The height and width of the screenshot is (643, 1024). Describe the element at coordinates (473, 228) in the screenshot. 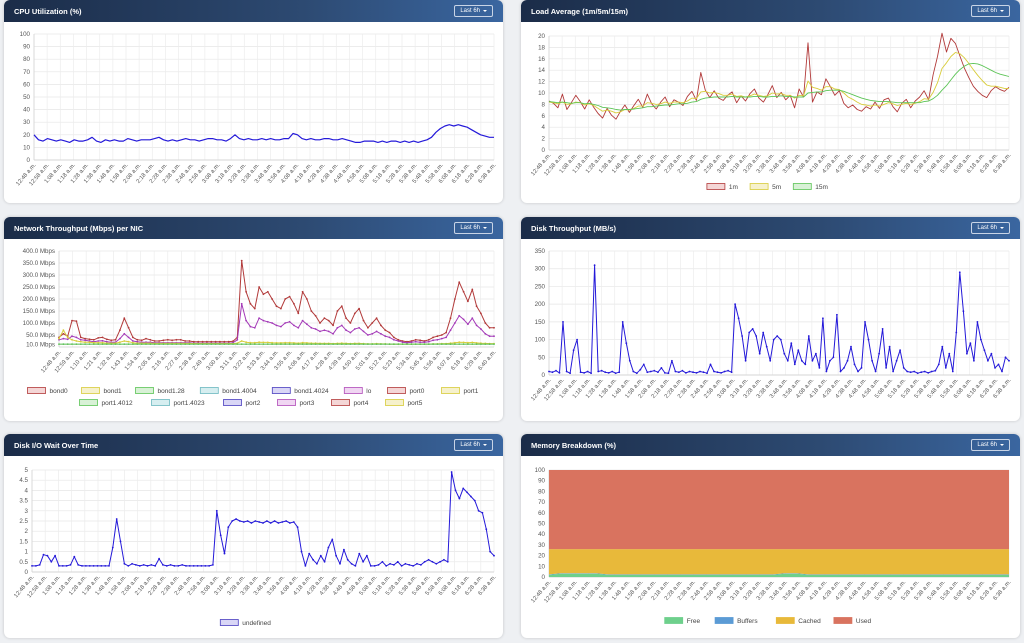

I see `network-range-dropdown: Last 6h` at that location.